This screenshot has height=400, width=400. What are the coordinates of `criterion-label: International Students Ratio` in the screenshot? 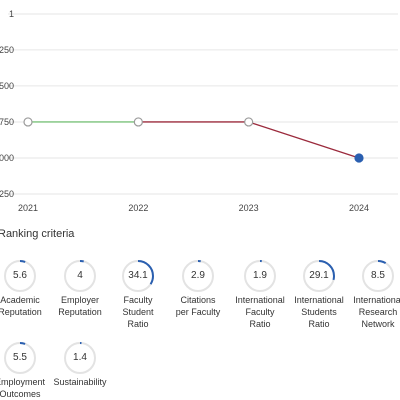 It's located at (319, 312).